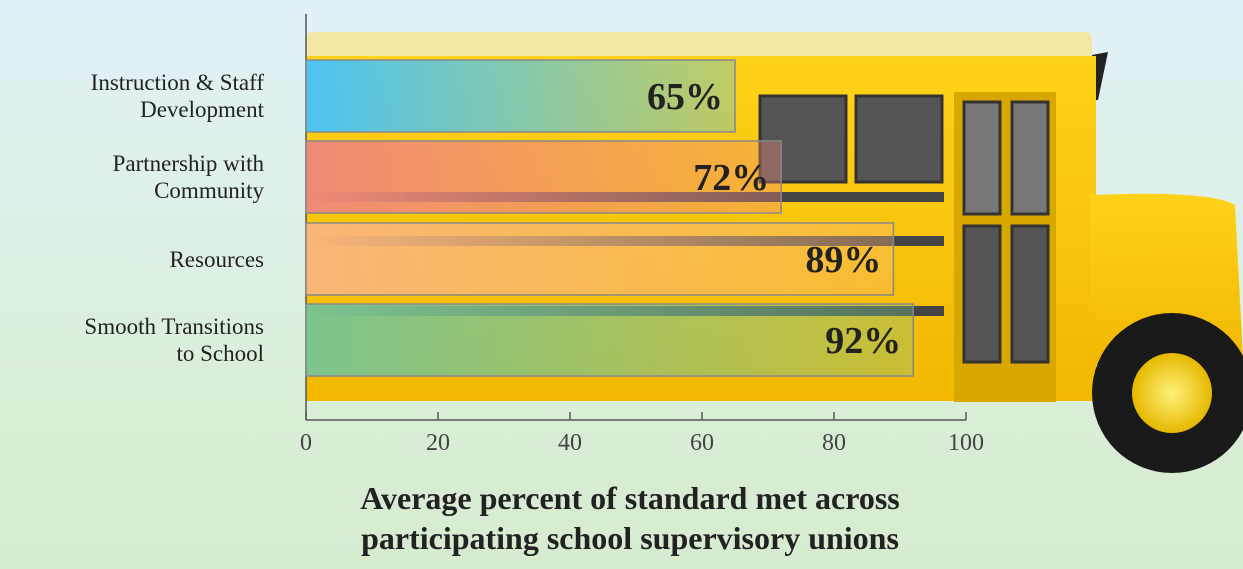  I want to click on value-label: 72%, so click(731, 178).